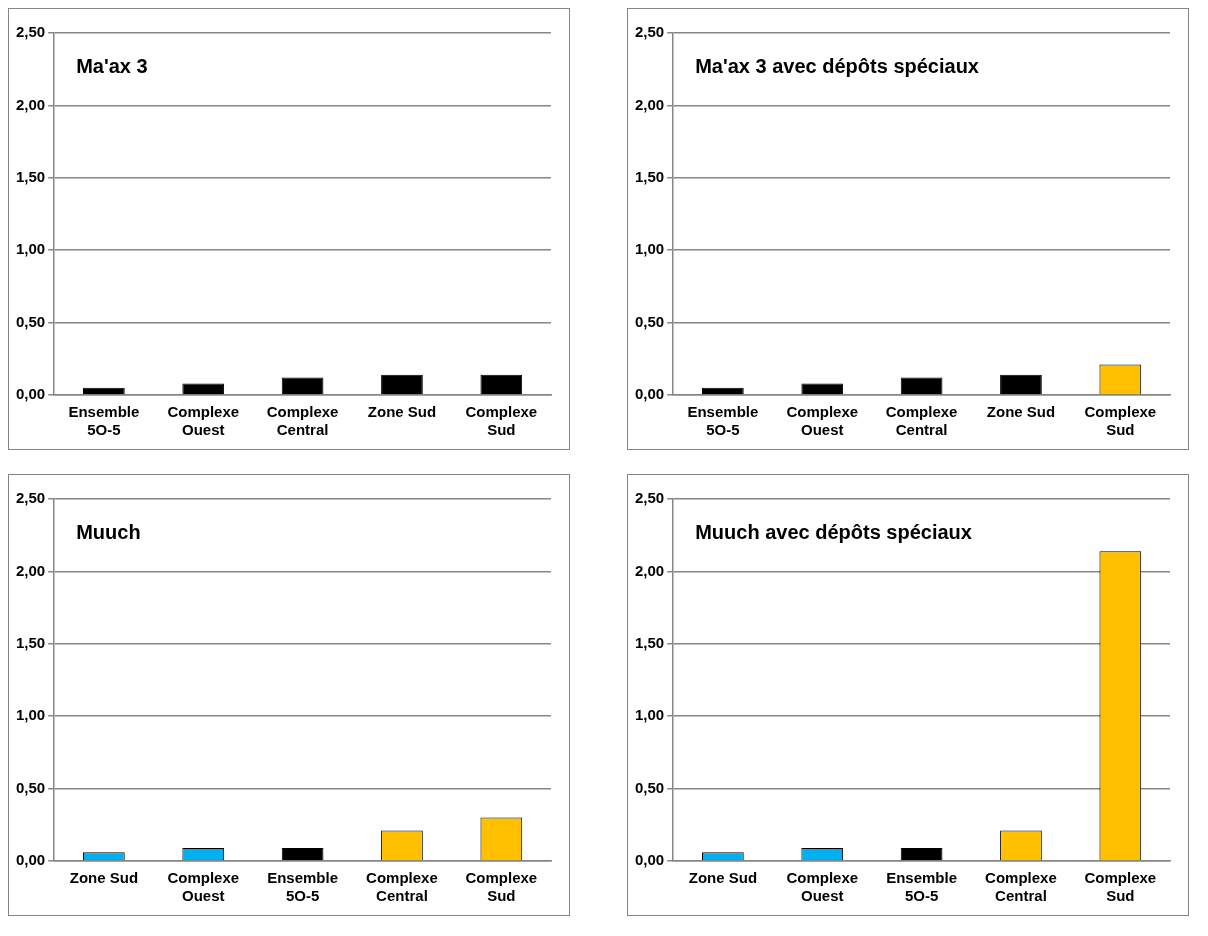  Describe the element at coordinates (108, 531) in the screenshot. I see `text: Muuch` at that location.